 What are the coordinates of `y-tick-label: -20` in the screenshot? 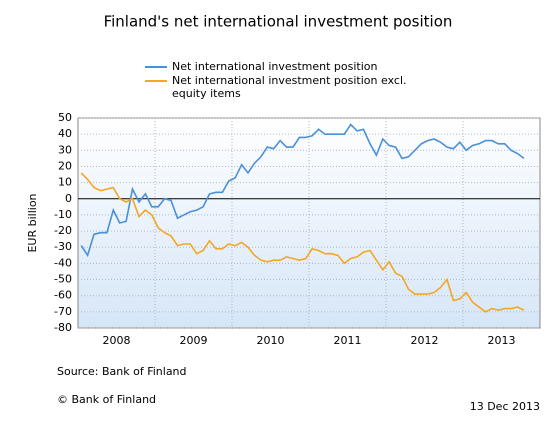 It's located at (63, 230).